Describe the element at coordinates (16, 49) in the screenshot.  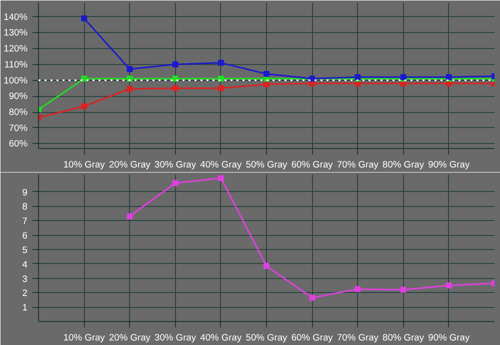
I see `y-tick-label: 120%` at that location.